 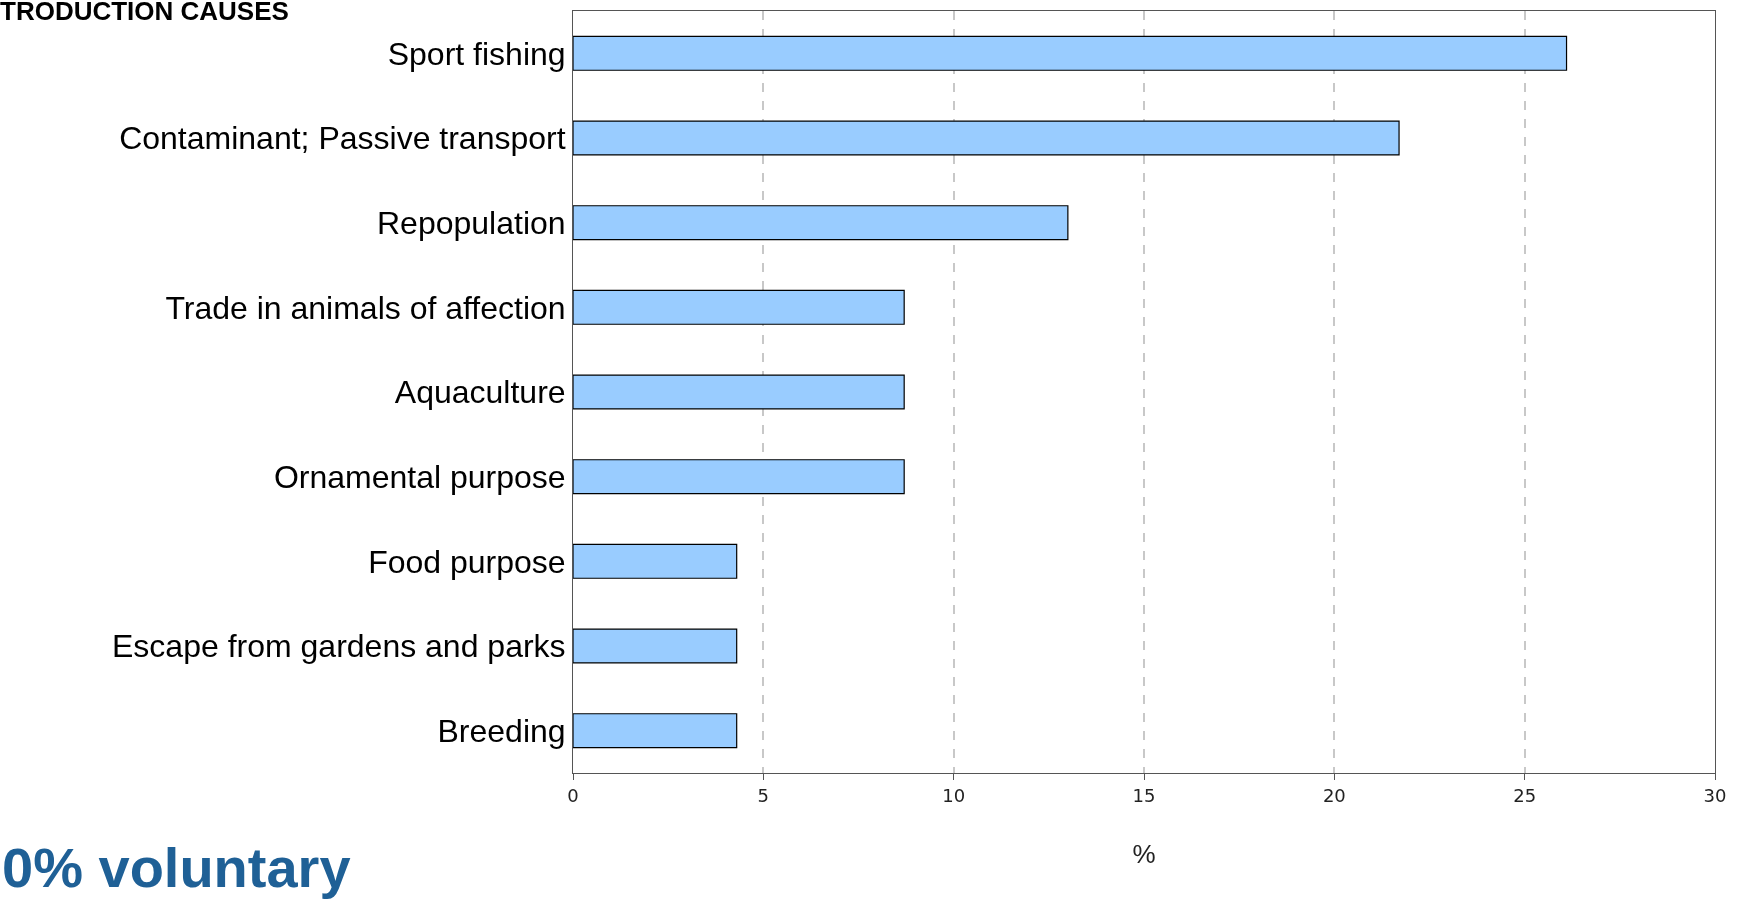 I want to click on y-tick-label: Trade in animals of affection, so click(x=365, y=307).